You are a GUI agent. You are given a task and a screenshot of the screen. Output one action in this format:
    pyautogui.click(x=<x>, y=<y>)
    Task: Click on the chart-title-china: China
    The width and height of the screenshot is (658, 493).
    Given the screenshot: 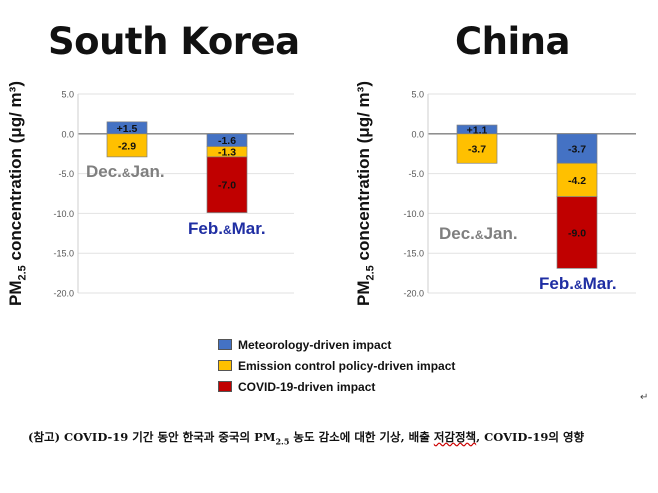 What is the action you would take?
    pyautogui.click(x=513, y=41)
    